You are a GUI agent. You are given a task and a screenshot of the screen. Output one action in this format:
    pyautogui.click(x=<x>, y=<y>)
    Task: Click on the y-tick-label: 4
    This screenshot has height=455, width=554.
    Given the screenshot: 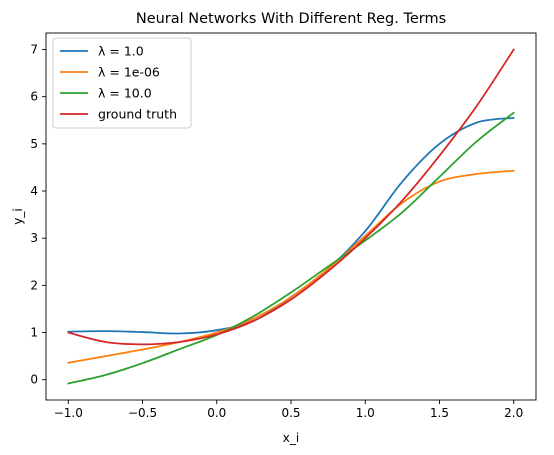 What is the action you would take?
    pyautogui.click(x=34, y=191)
    